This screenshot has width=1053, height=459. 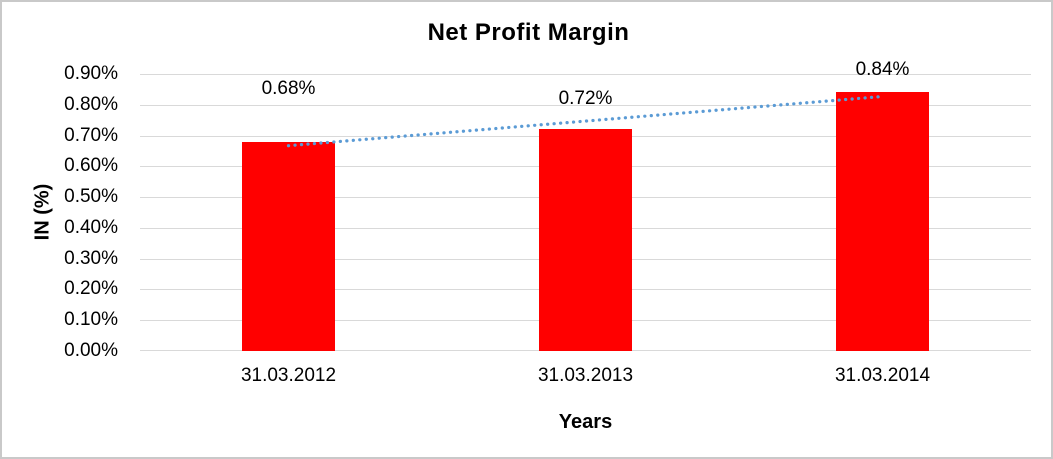 What do you see at coordinates (288, 88) in the screenshot?
I see `data-label: 0.68%` at bounding box center [288, 88].